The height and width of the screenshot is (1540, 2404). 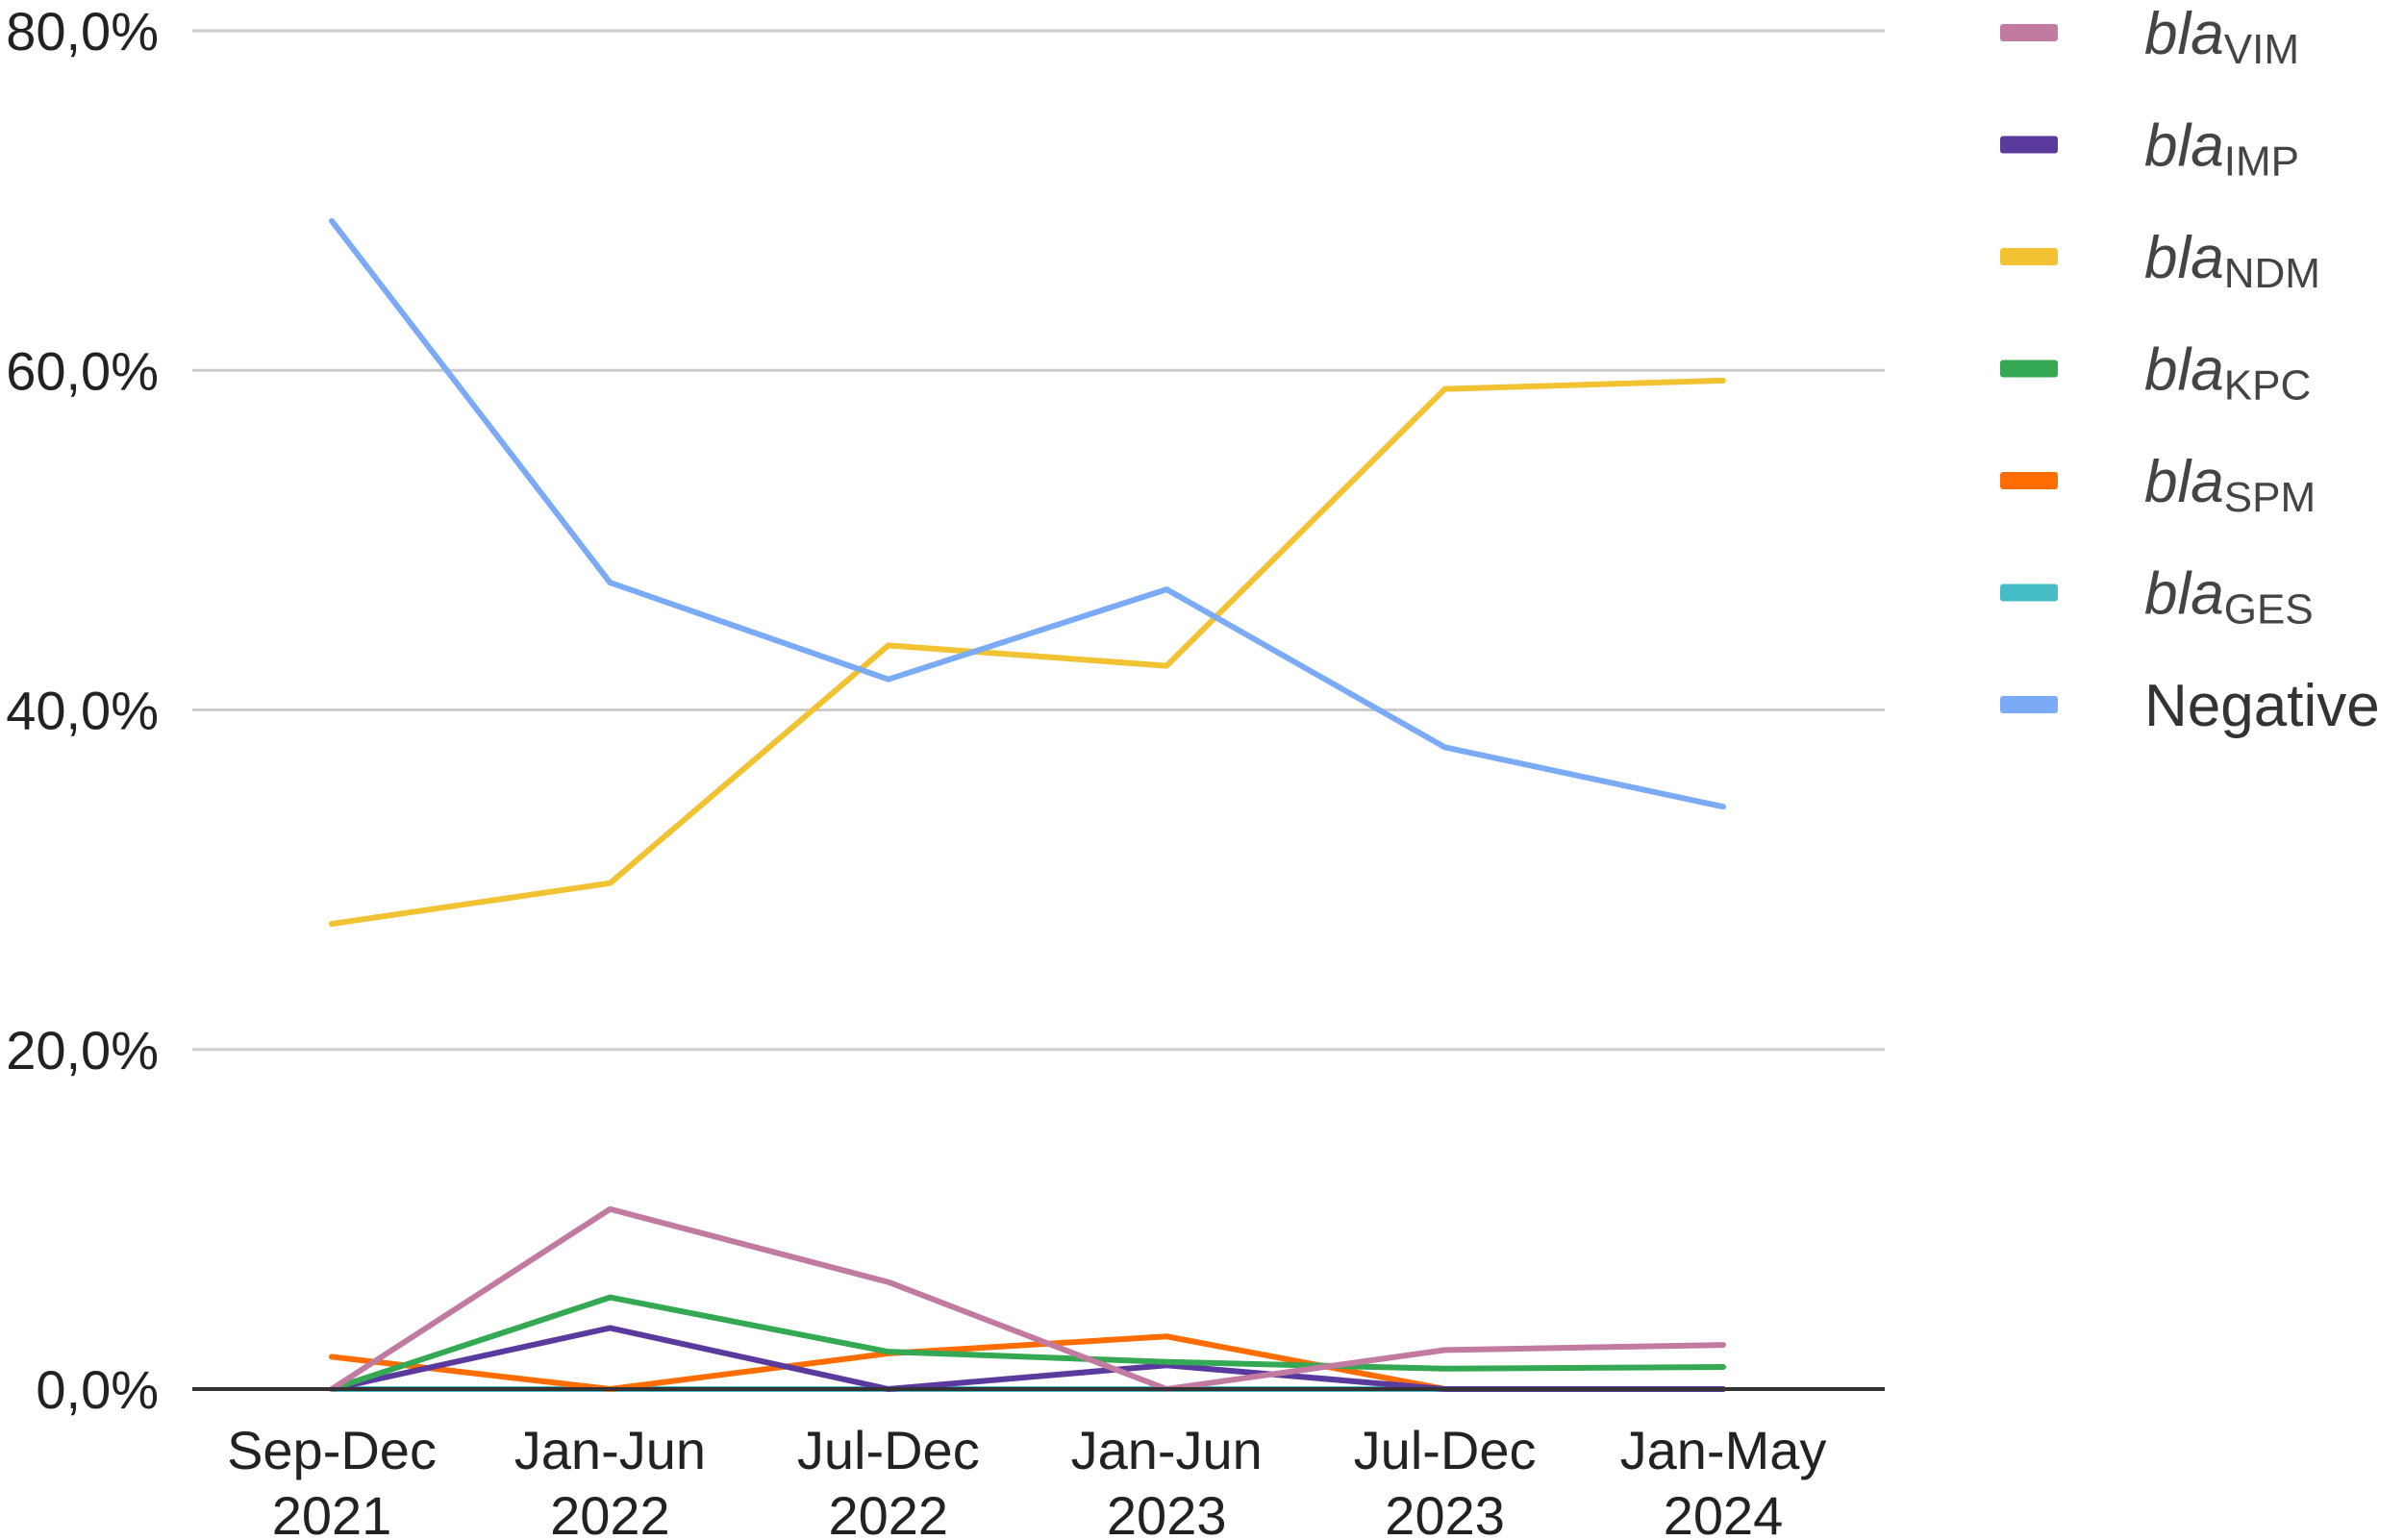 I want to click on legend-label: blaIMP, so click(x=2221, y=149).